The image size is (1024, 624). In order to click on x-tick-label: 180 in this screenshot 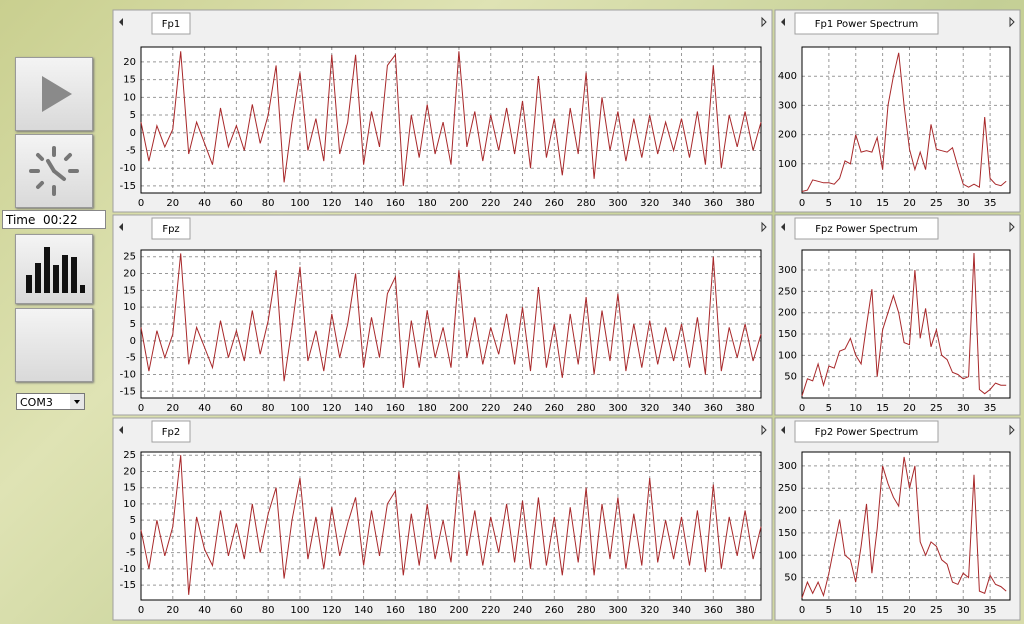, I will do `click(427, 203)`.